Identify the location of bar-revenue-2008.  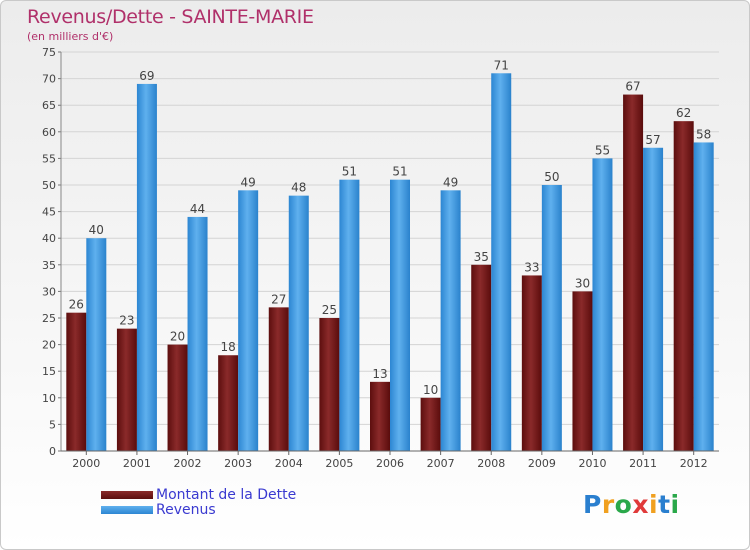
(501, 262).